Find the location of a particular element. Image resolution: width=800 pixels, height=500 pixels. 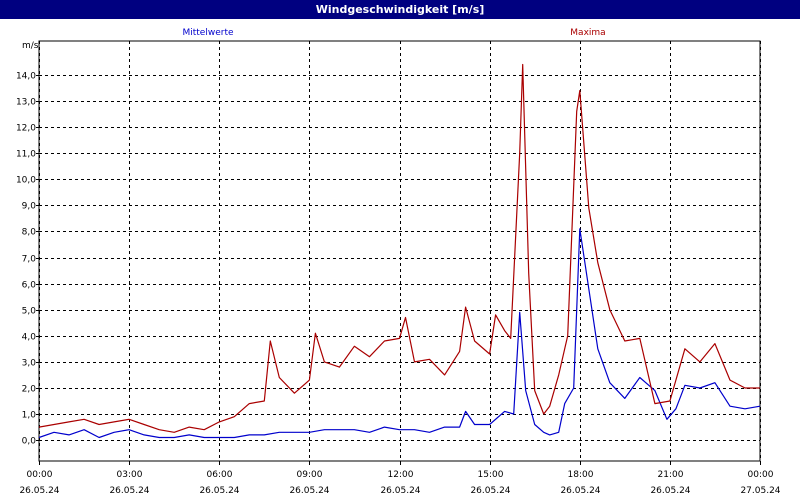

y-tick-label: 8,0 is located at coordinates (29, 233).